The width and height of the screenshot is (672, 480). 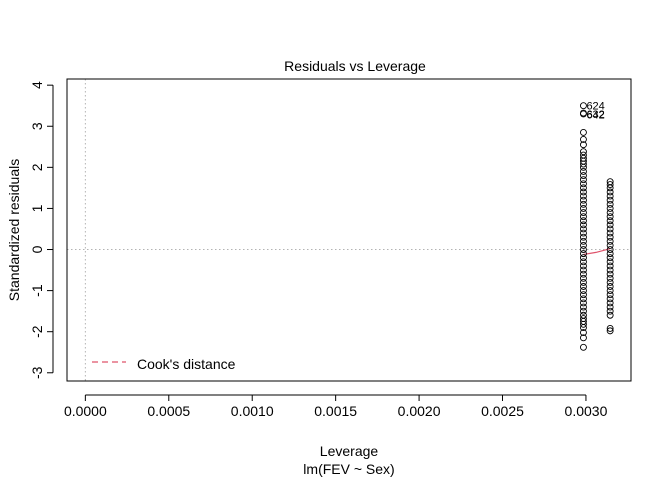 What do you see at coordinates (502, 411) in the screenshot?
I see `x-tick-label: 0.0025` at bounding box center [502, 411].